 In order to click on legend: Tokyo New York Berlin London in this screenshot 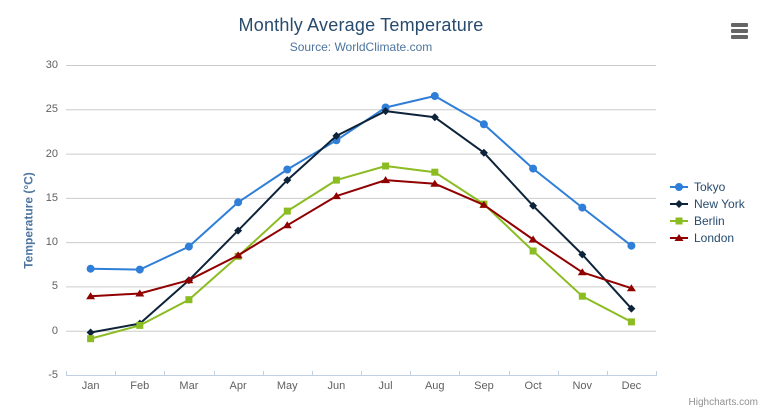, I will do `click(707, 212)`.